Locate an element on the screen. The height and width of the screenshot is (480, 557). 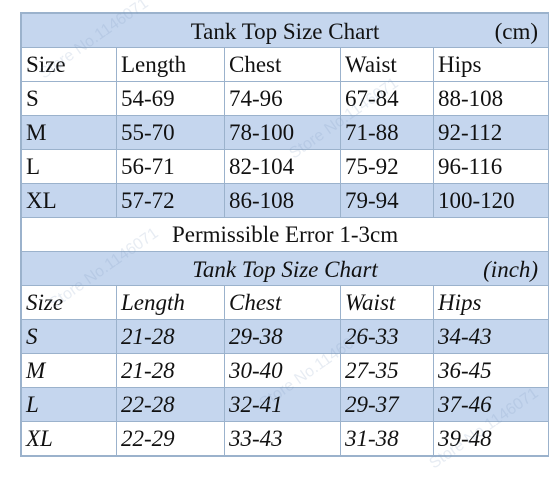
cm-header-row: Size Length Chest Waist Hips is located at coordinates (285, 64).